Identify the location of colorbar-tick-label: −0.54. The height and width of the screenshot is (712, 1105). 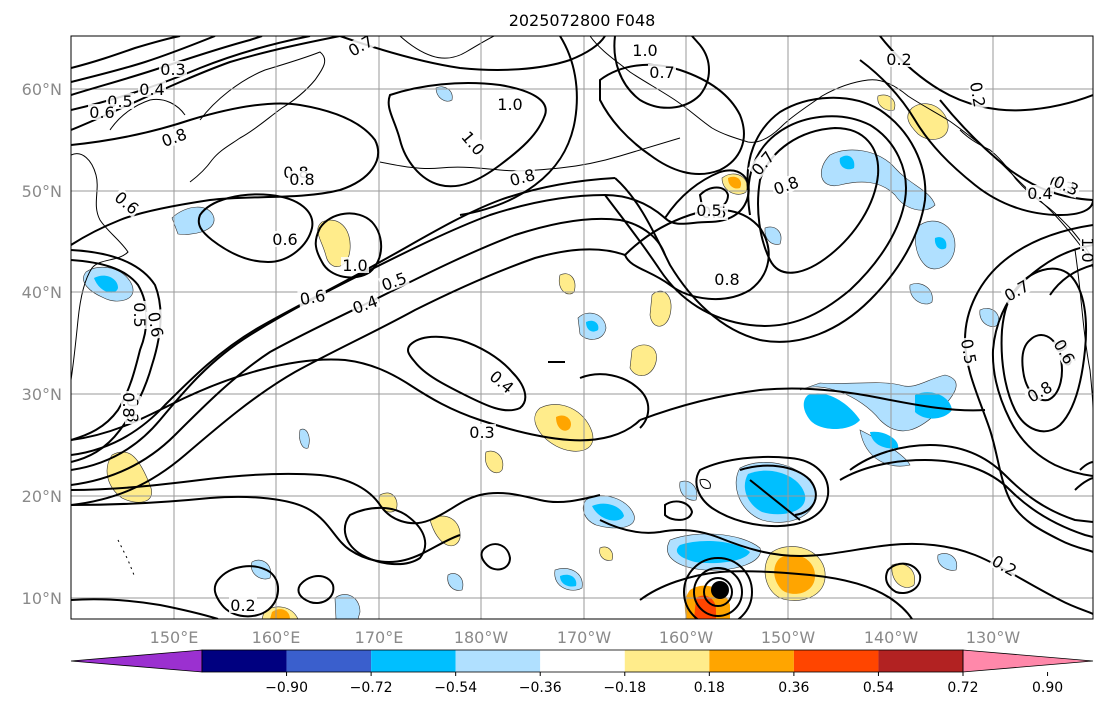
(455, 688).